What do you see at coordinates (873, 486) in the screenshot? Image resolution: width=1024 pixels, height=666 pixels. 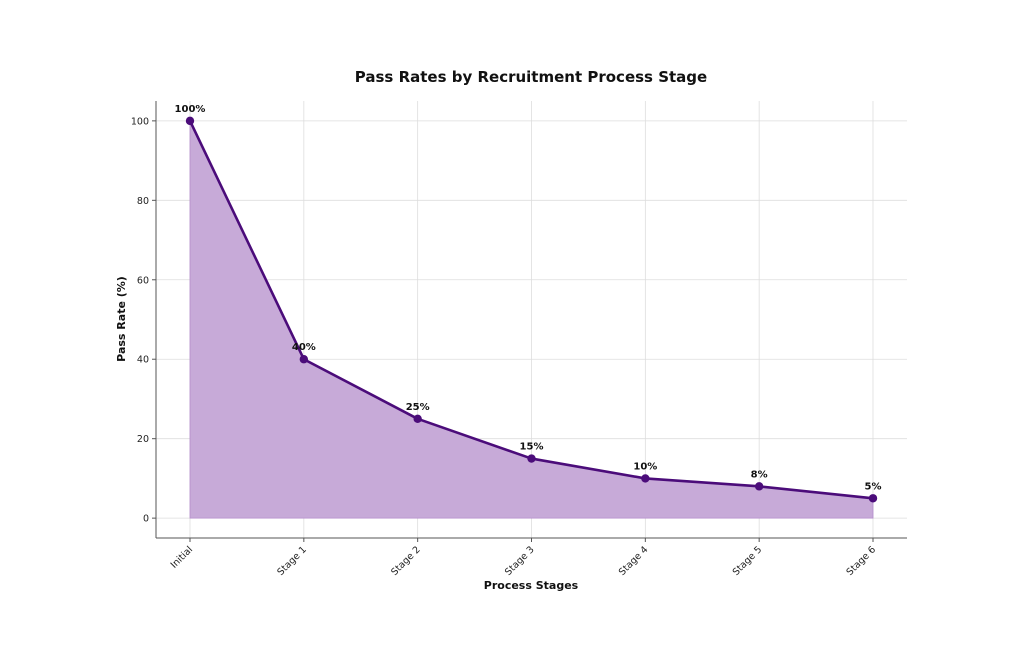 I see `data-label-6: 5%` at bounding box center [873, 486].